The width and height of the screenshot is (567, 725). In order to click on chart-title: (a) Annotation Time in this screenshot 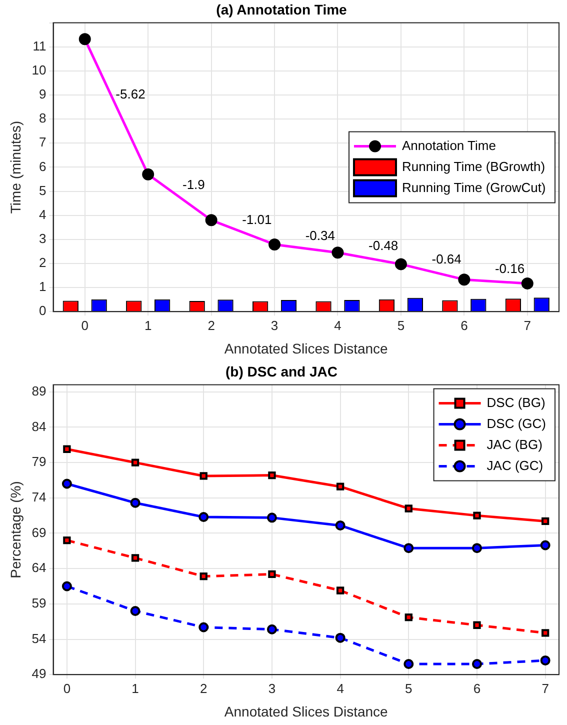, I will do `click(282, 9)`.